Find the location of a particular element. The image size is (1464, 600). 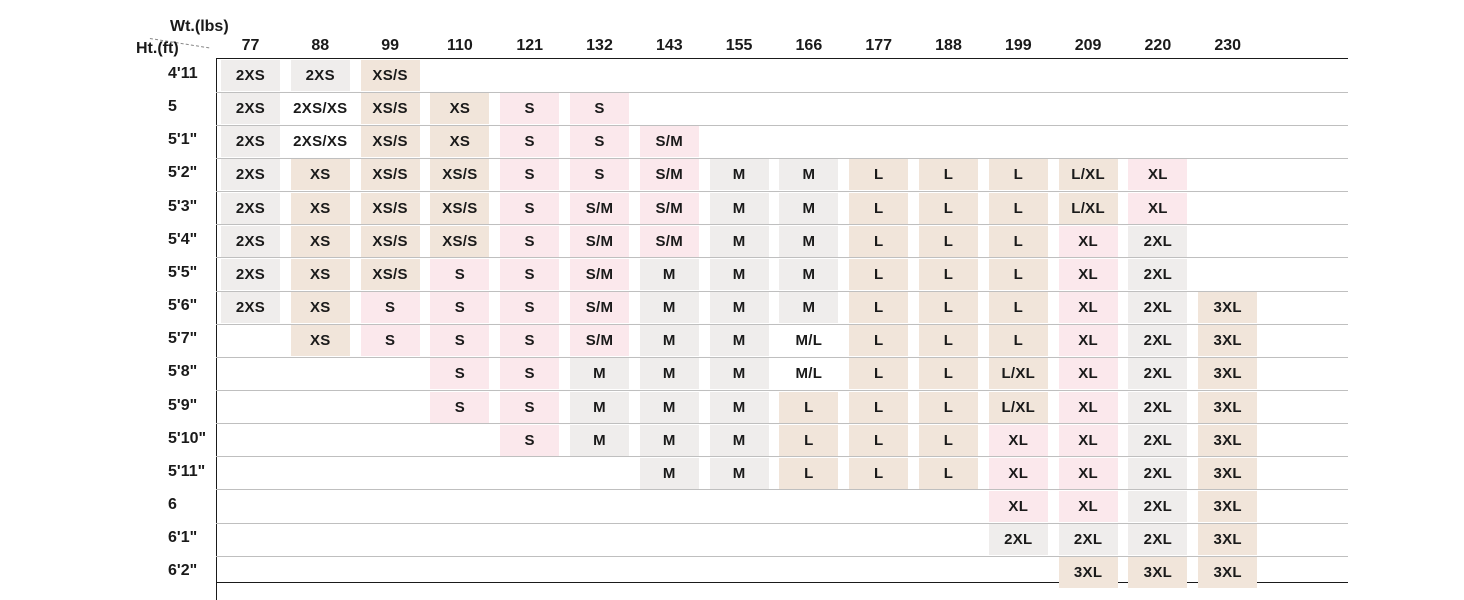

weight-column-header: 121 is located at coordinates (530, 45).